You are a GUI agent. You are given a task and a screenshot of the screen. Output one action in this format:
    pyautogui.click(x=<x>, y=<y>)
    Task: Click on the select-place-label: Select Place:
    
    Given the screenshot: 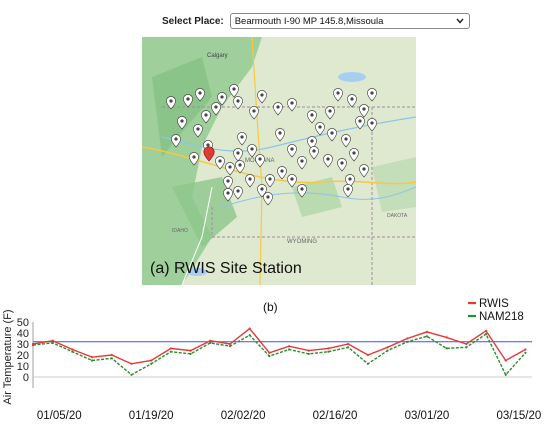 What is the action you would take?
    pyautogui.click(x=193, y=21)
    